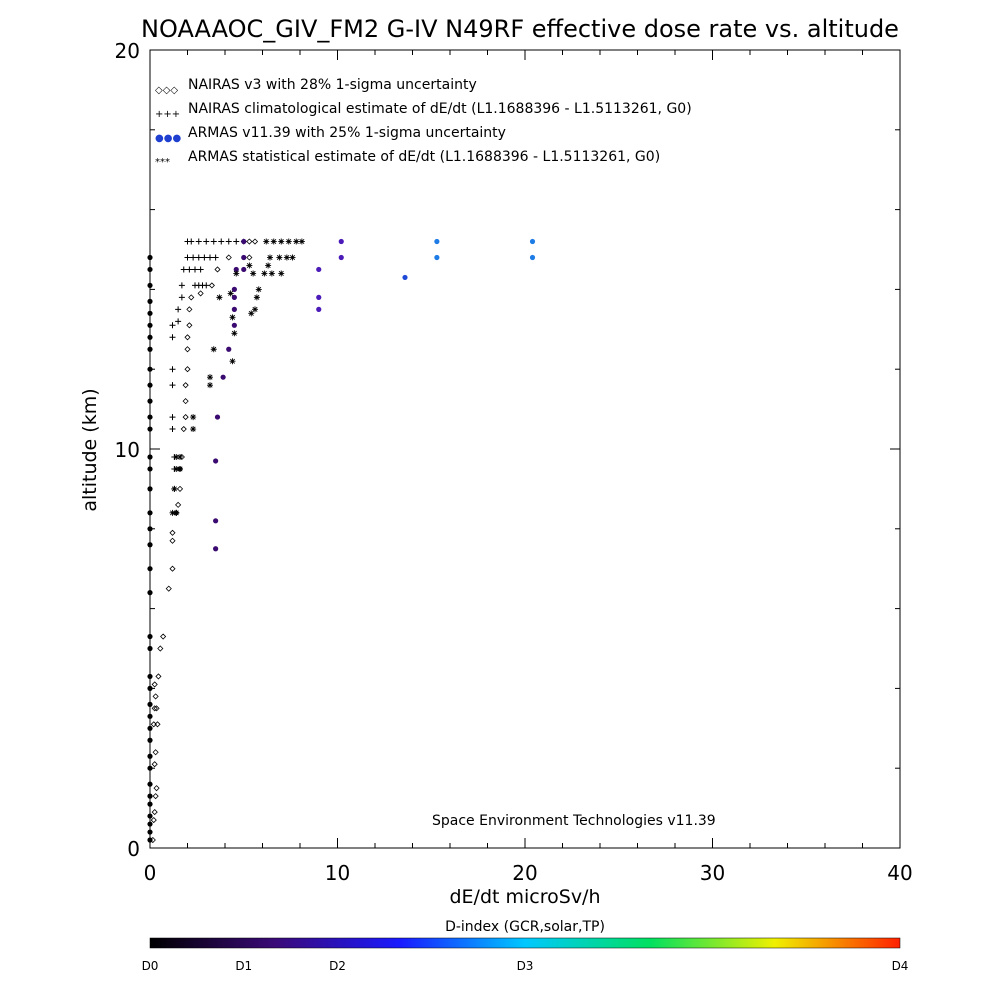  I want to click on y-tick-label: 0, so click(133, 849).